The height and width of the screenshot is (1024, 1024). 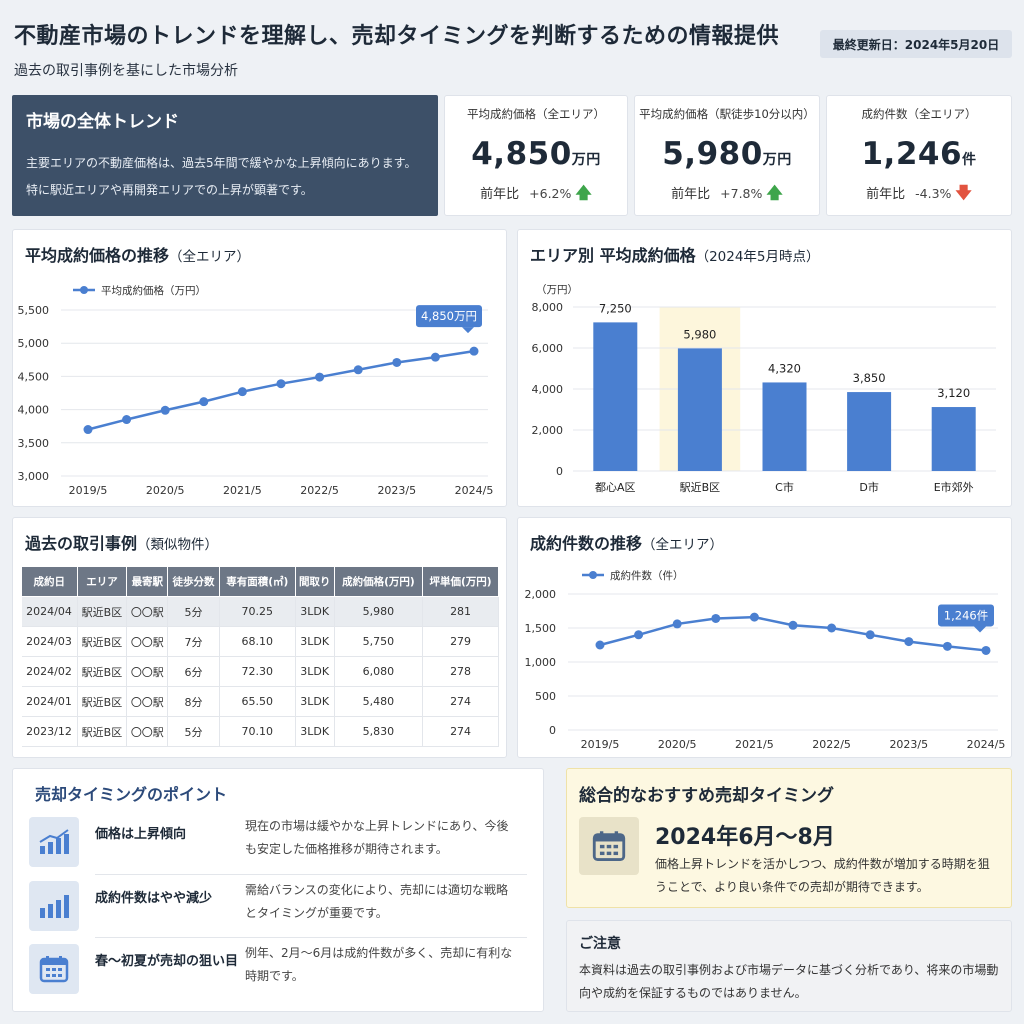 I want to click on column-header: 最寄駅, so click(x=147, y=581).